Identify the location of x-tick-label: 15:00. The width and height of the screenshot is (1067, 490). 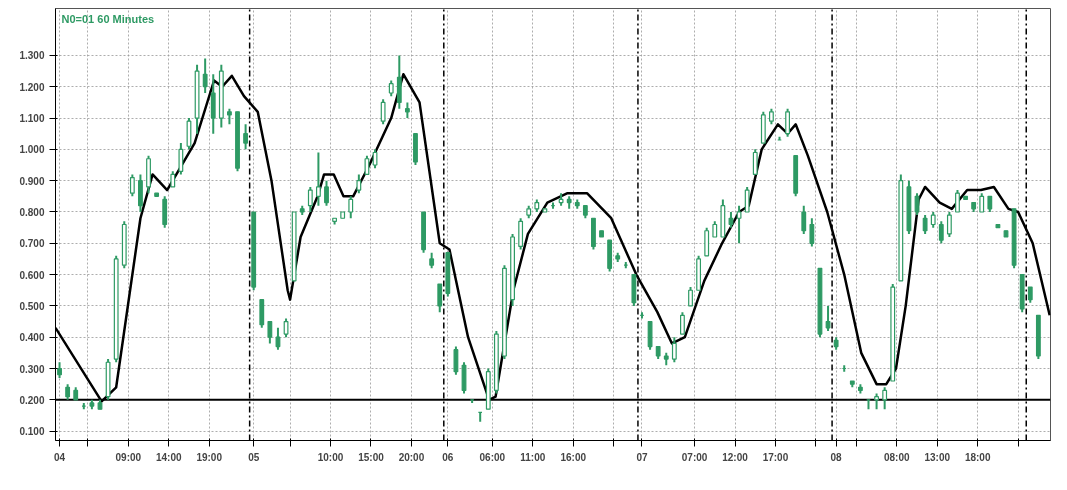
(371, 457).